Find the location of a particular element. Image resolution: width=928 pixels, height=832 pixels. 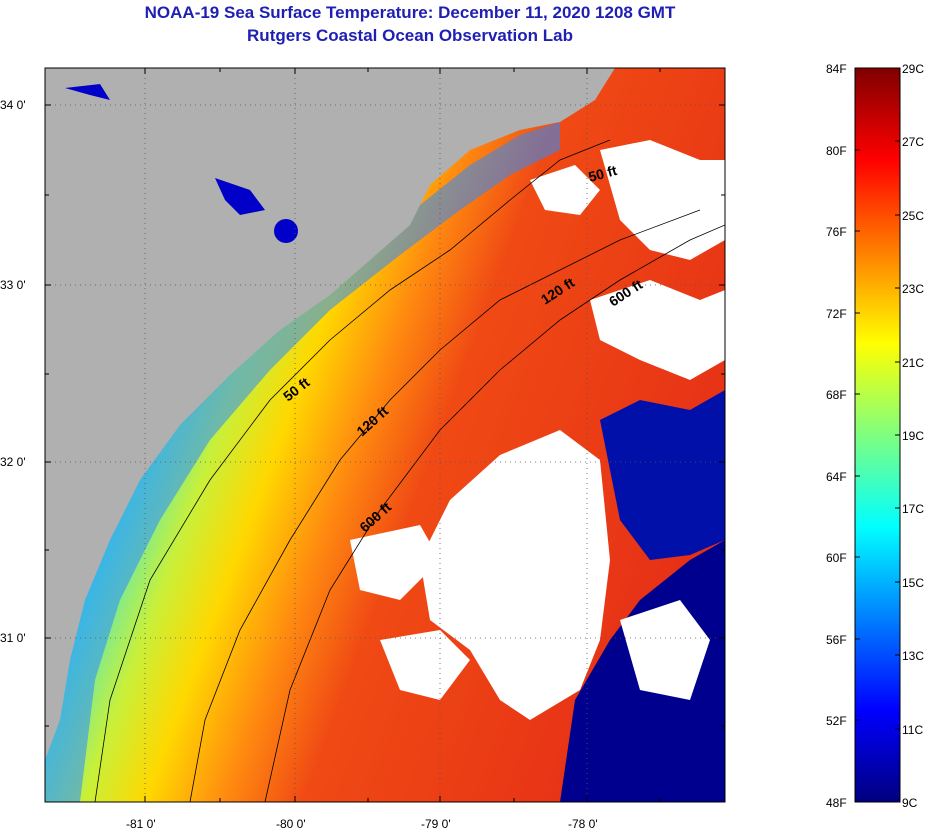

lon-tick-79: -79 0' is located at coordinates (436, 824).